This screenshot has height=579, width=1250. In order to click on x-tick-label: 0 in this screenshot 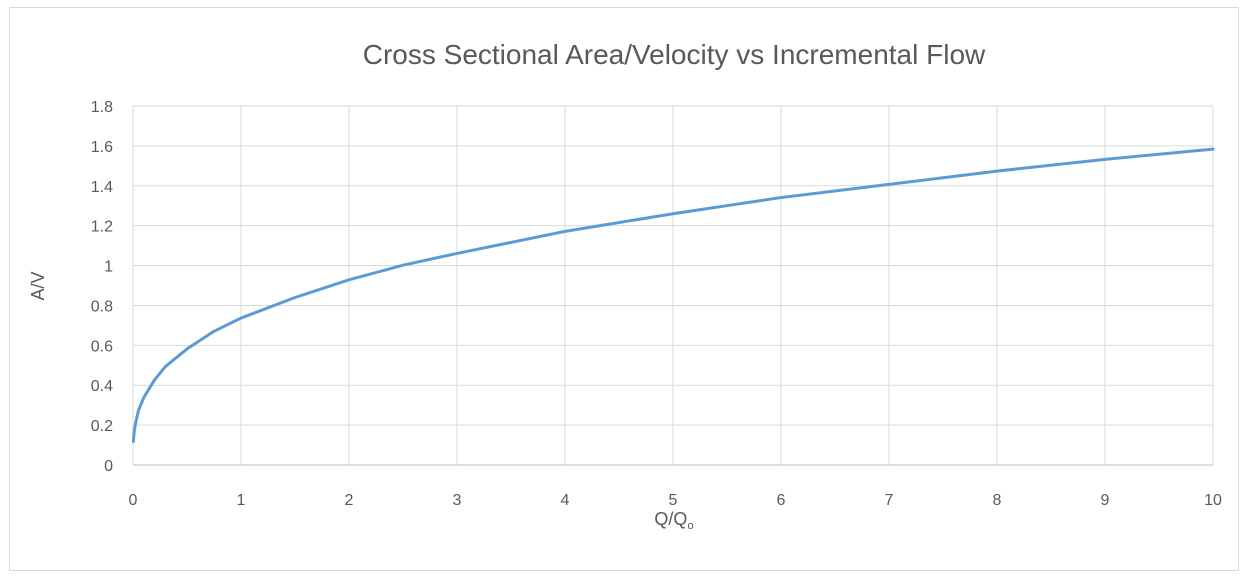, I will do `click(133, 500)`.